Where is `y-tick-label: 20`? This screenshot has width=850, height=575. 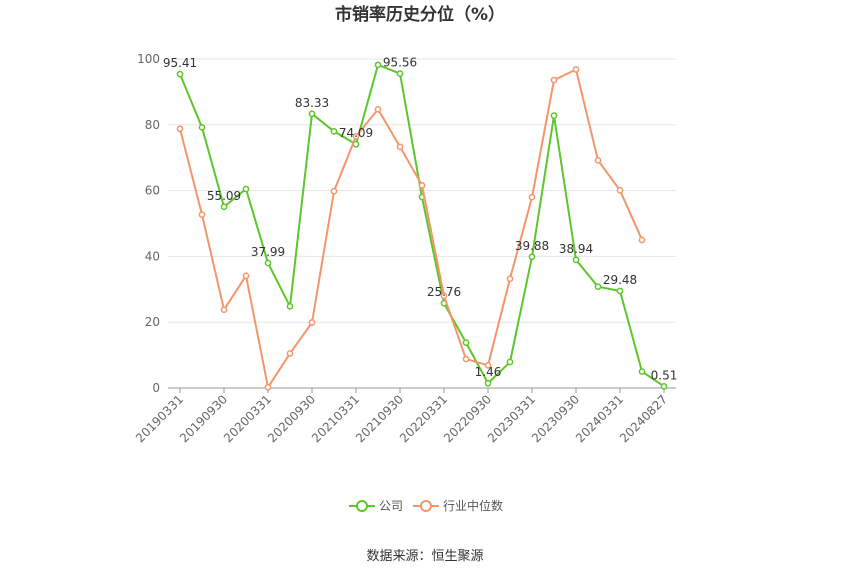 y-tick-label: 20 is located at coordinates (152, 322).